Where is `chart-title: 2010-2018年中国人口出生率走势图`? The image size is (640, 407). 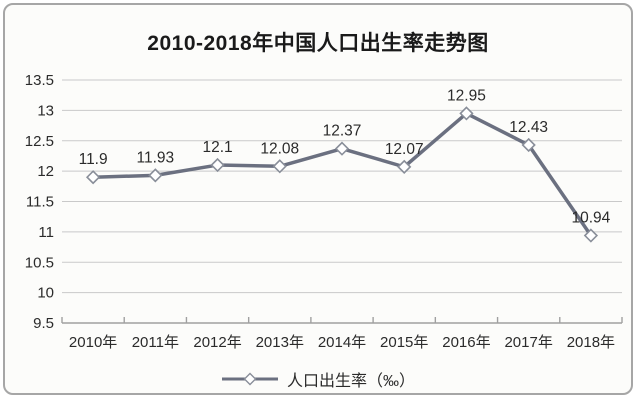
chart-title: 2010-2018年中国人口出生率走势图 is located at coordinates (318, 43).